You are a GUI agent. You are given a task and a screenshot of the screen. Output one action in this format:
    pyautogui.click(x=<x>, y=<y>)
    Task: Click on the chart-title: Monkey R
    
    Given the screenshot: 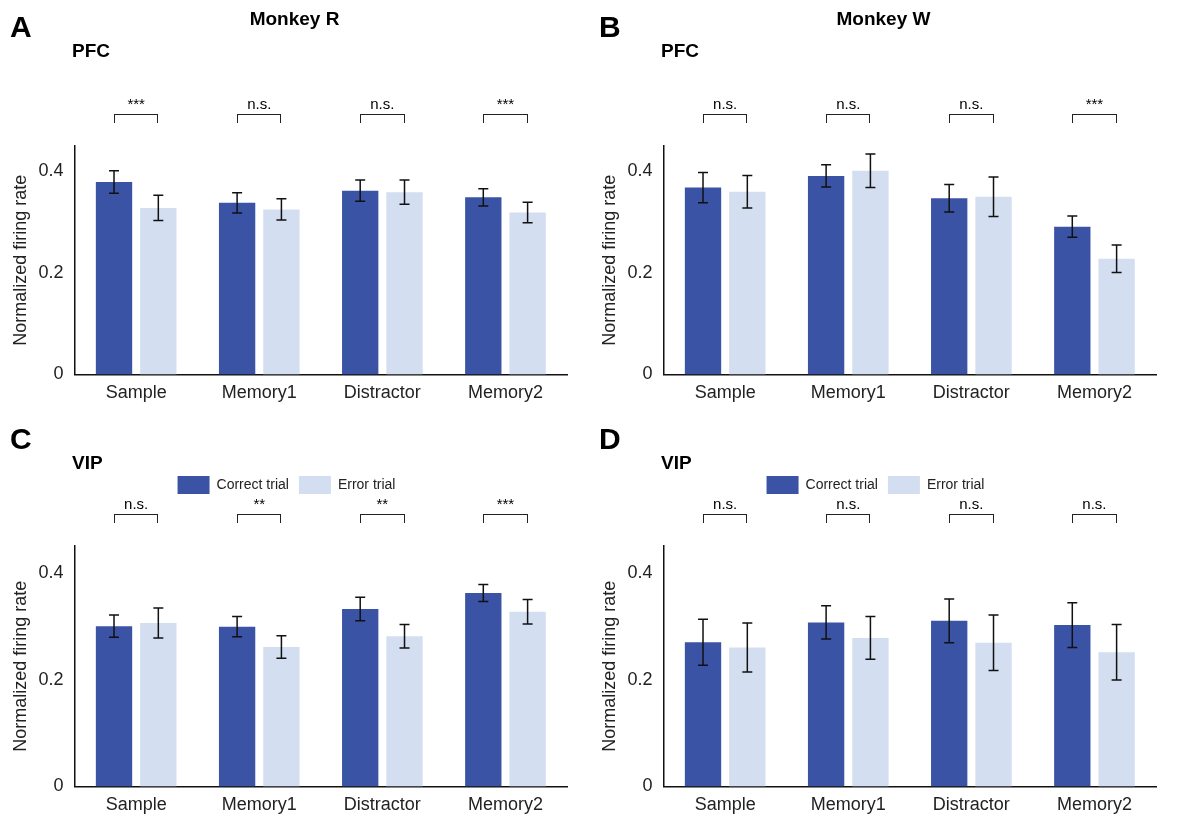 What is the action you would take?
    pyautogui.click(x=294, y=18)
    